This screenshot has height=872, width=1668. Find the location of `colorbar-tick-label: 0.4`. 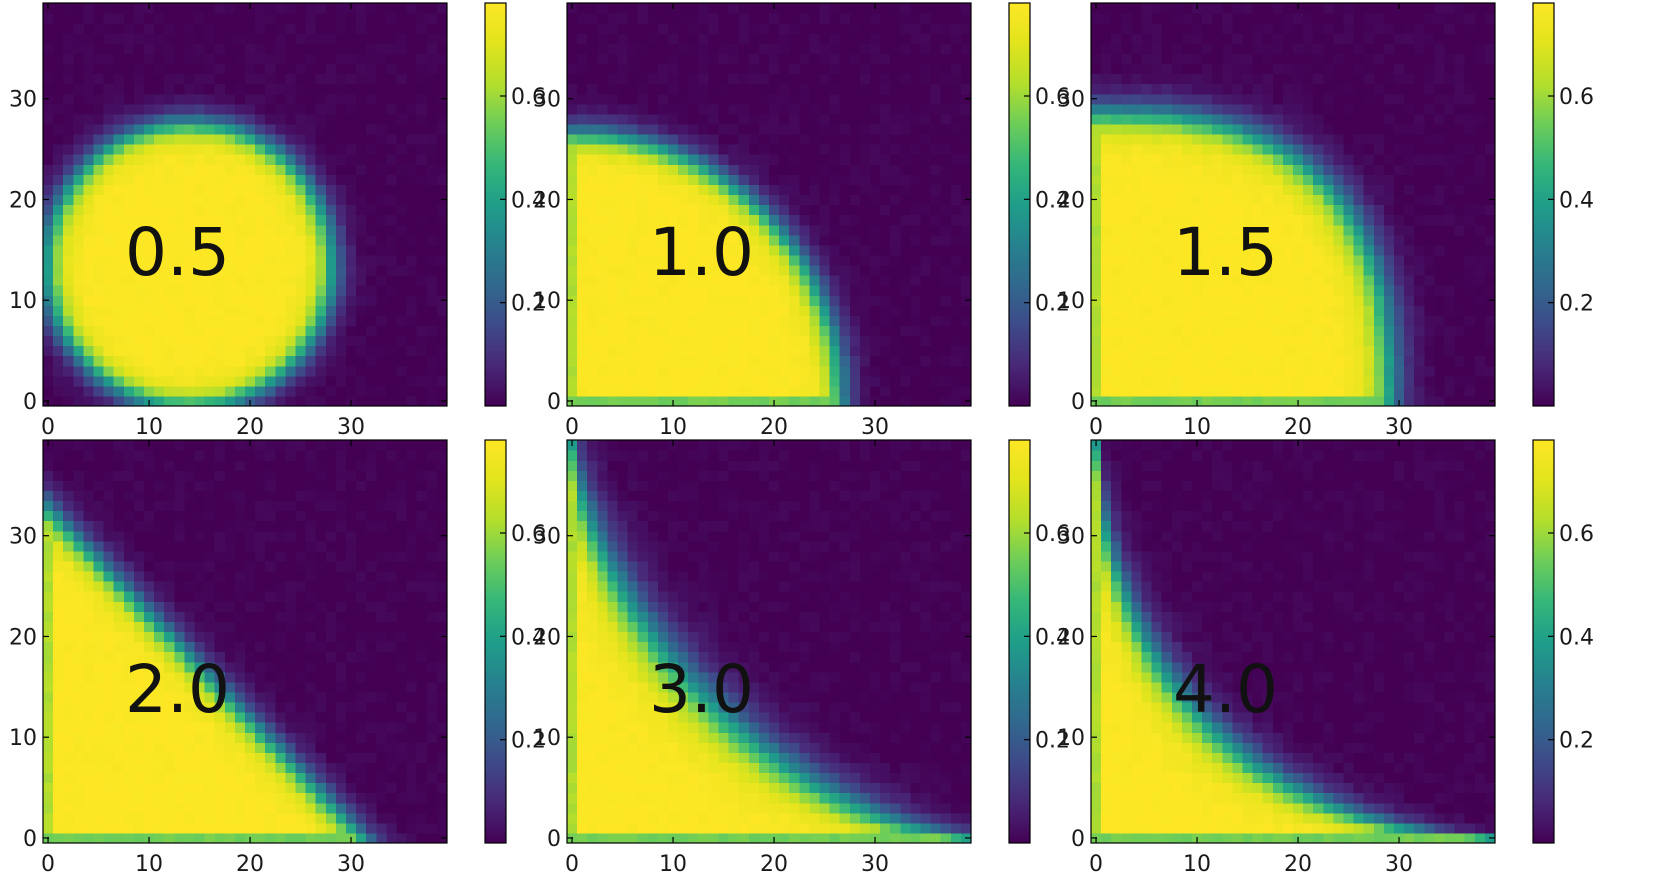

colorbar-tick-label: 0.4 is located at coordinates (1576, 200).